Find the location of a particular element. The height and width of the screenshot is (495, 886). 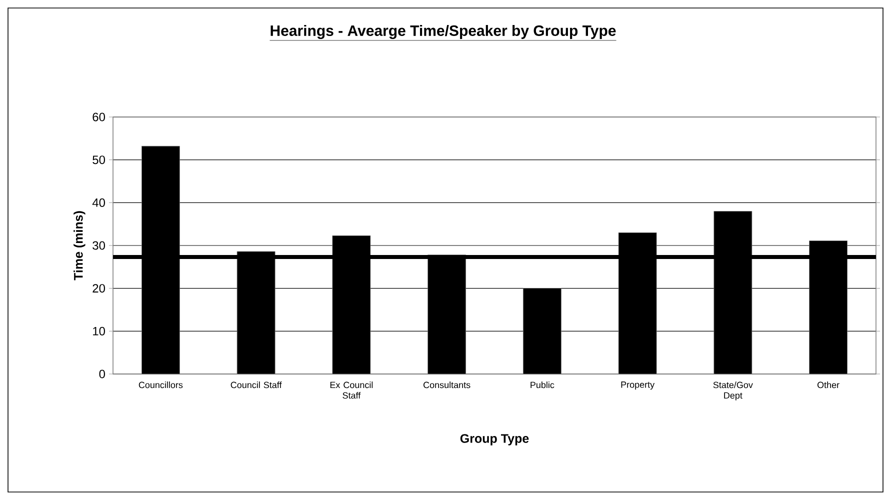

x-tick-label: Councillors is located at coordinates (160, 385).